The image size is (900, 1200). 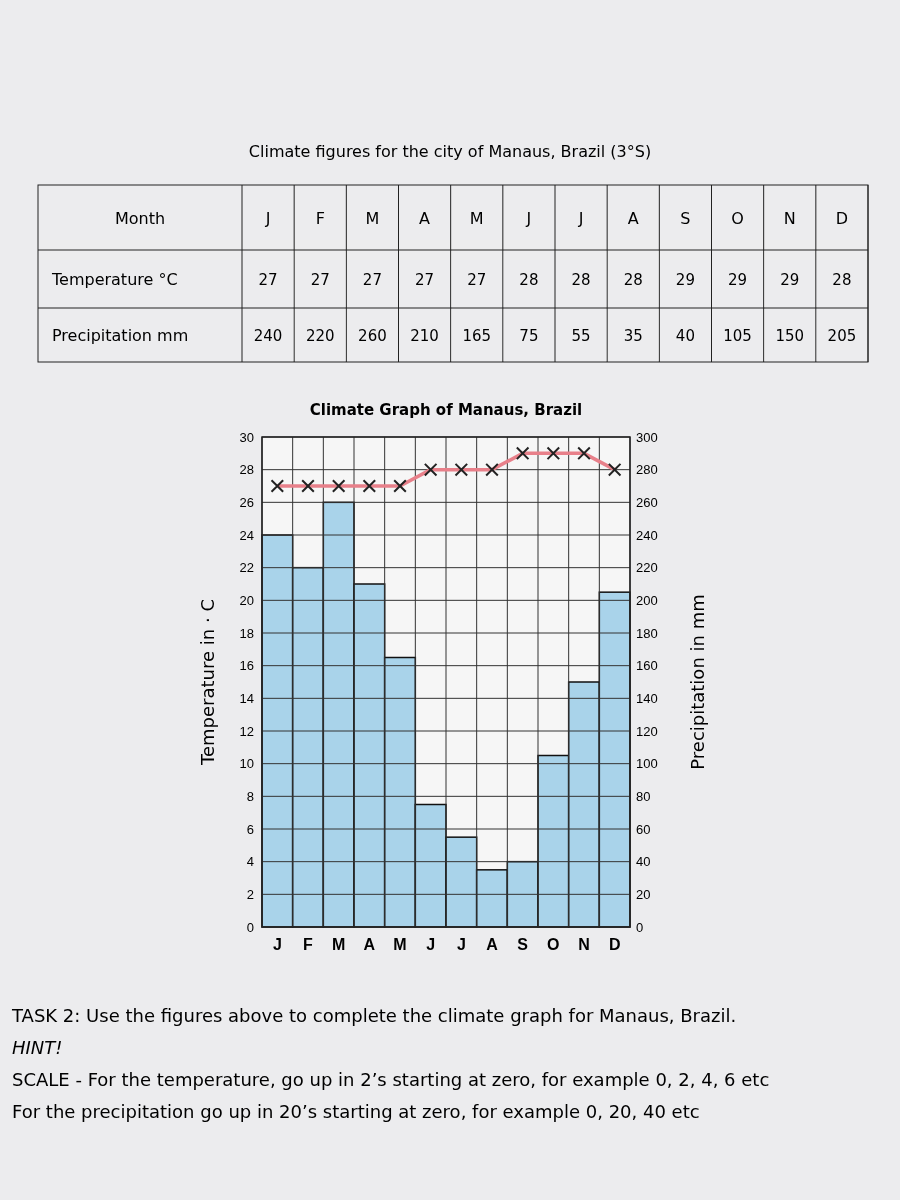 I want to click on y-tick-label: 4, so click(x=250, y=862).